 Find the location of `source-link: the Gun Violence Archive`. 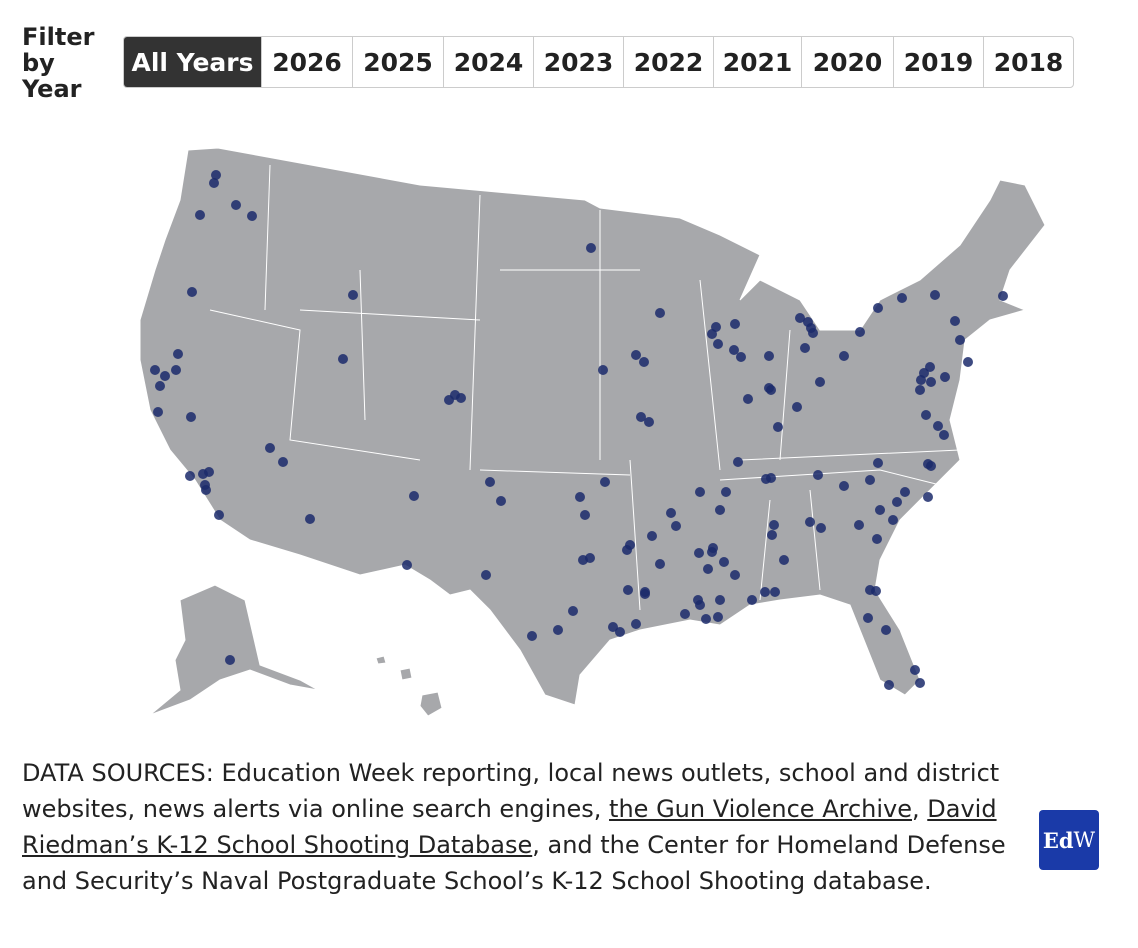

source-link: the Gun Violence Archive is located at coordinates (760, 809).